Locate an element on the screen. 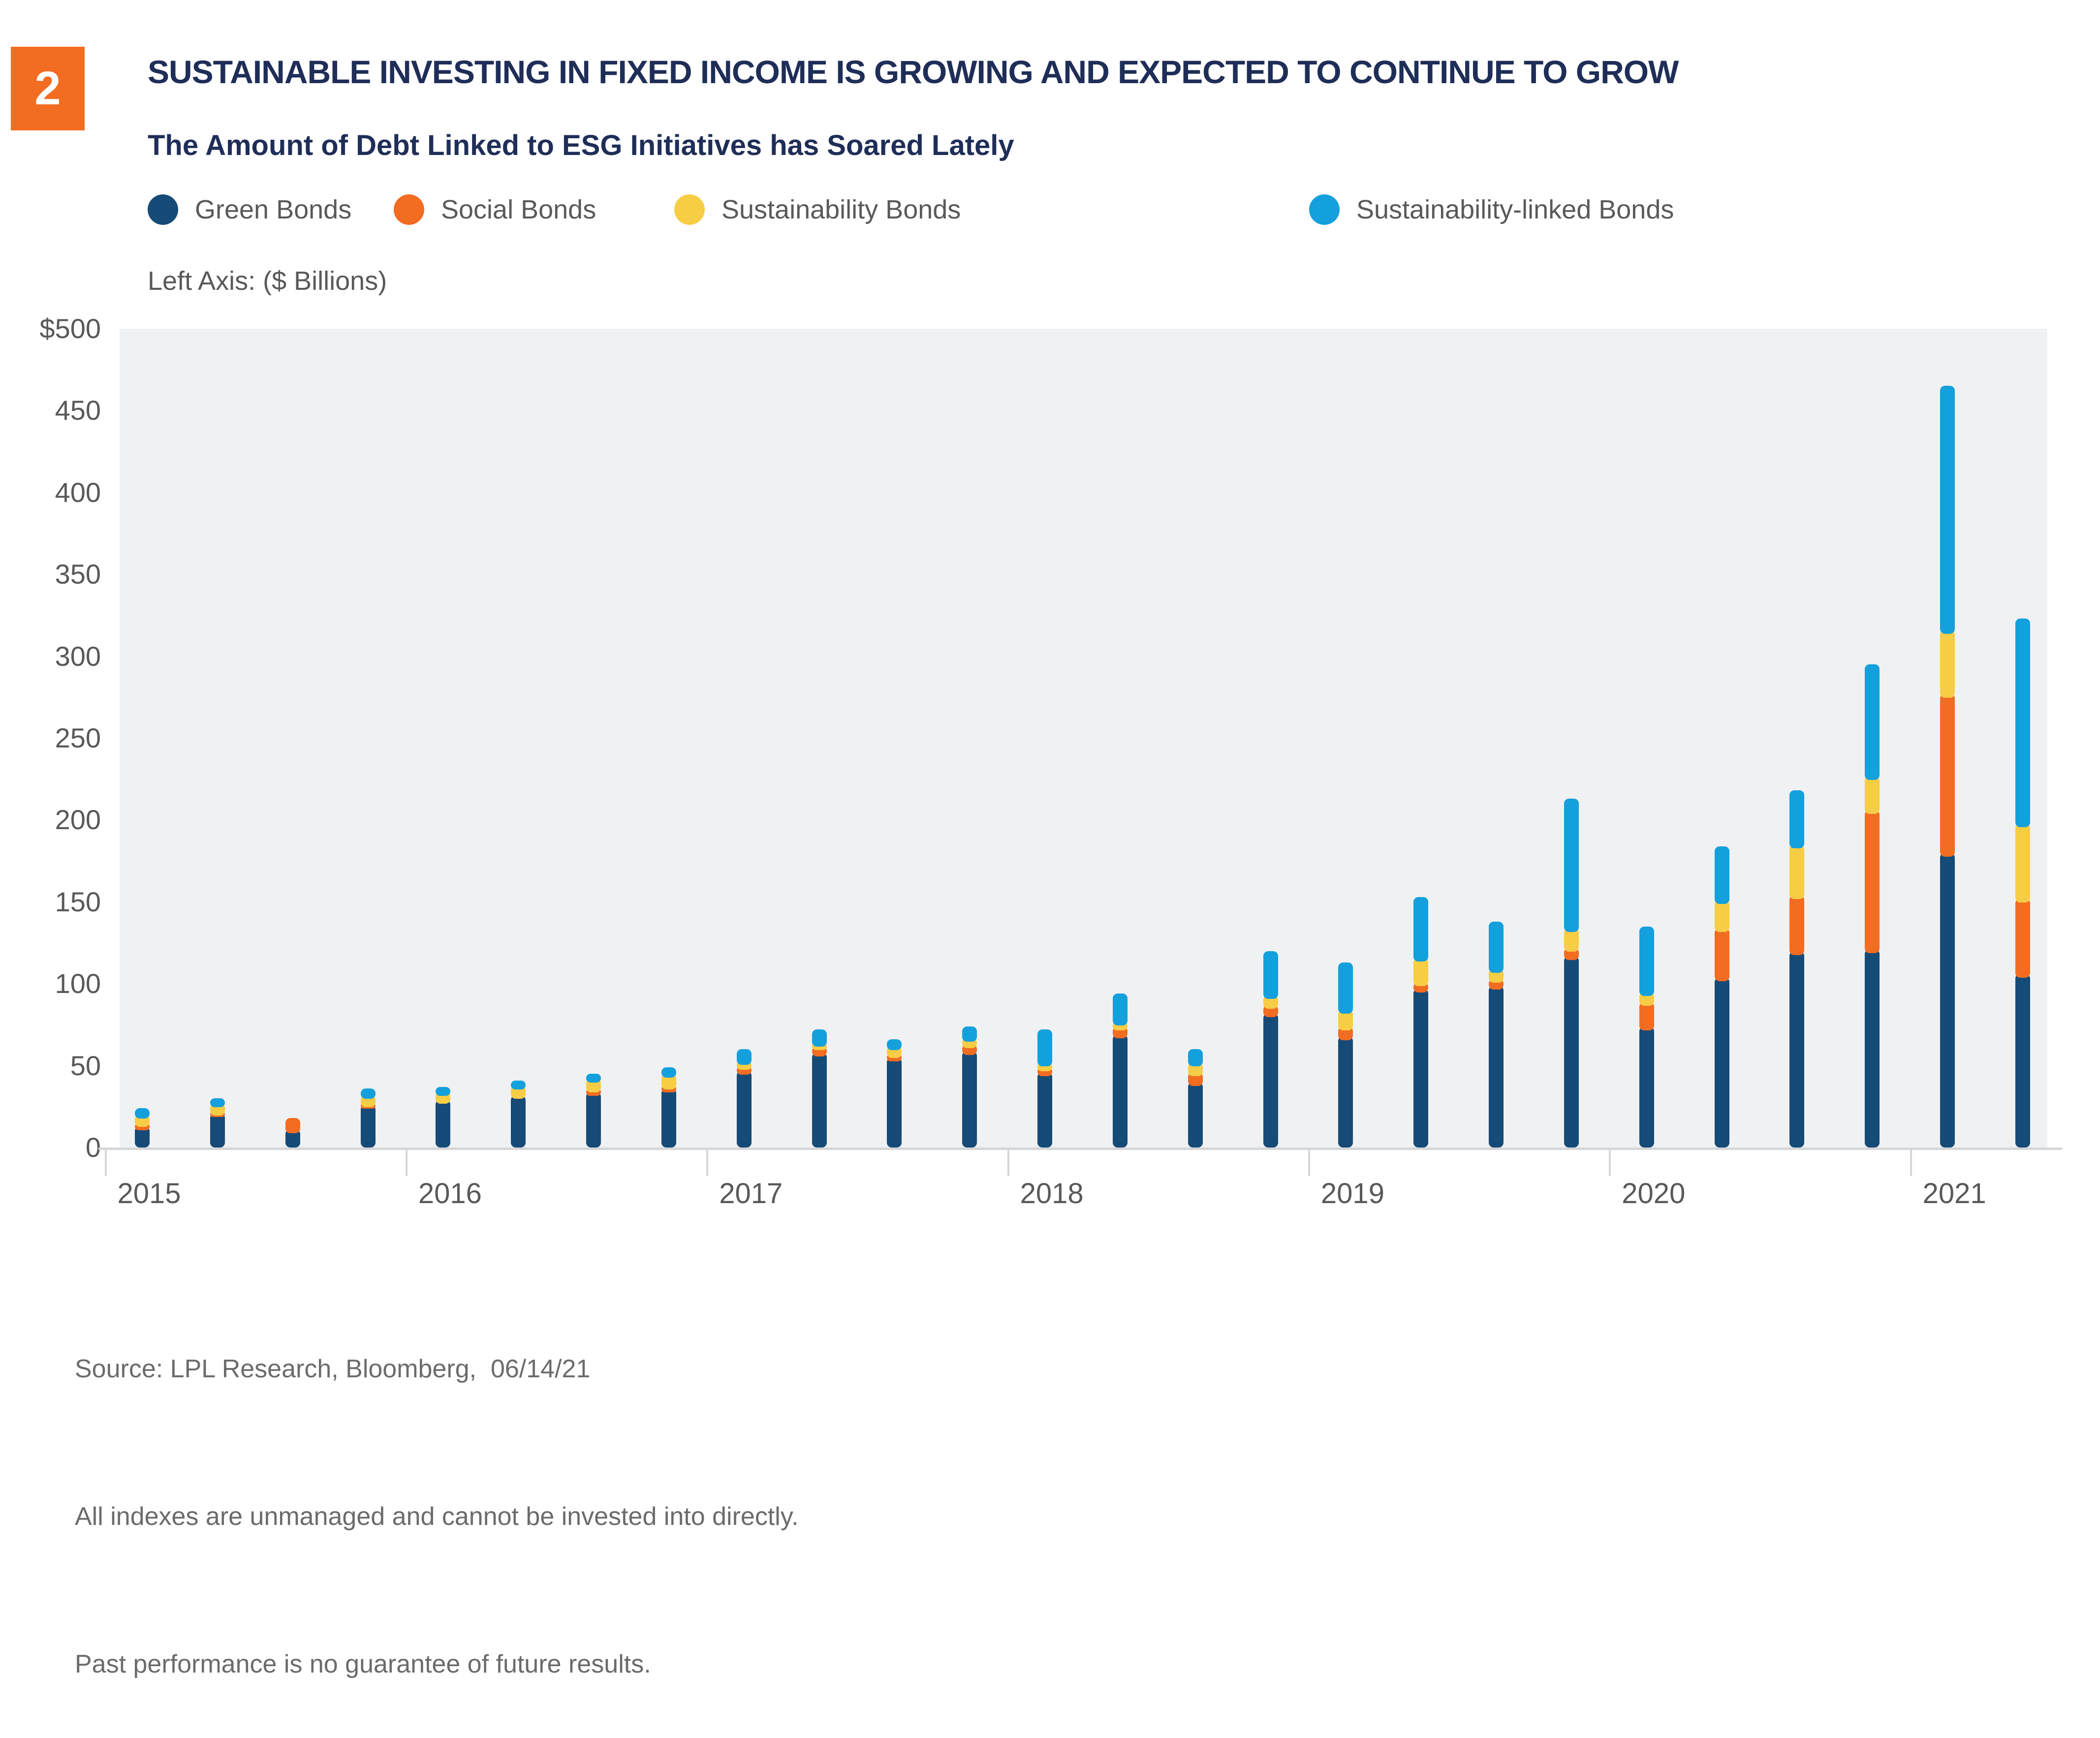  legend-label: Sustainability Bonds is located at coordinates (841, 209).